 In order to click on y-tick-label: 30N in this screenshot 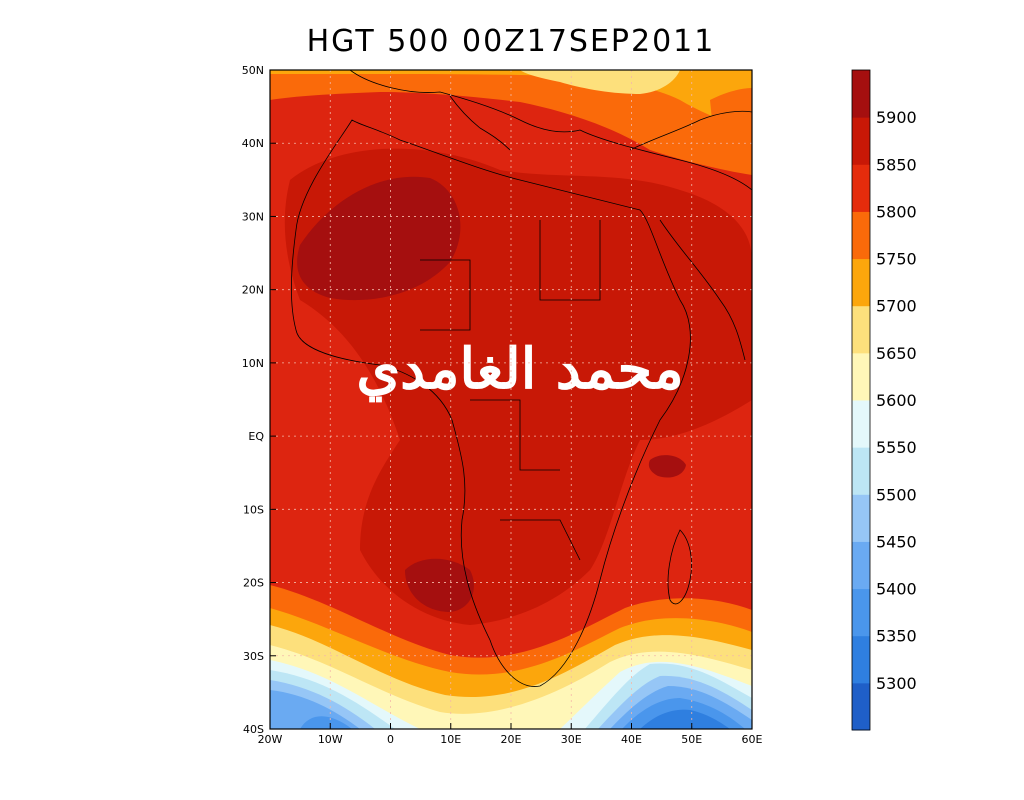, I will do `click(253, 216)`.